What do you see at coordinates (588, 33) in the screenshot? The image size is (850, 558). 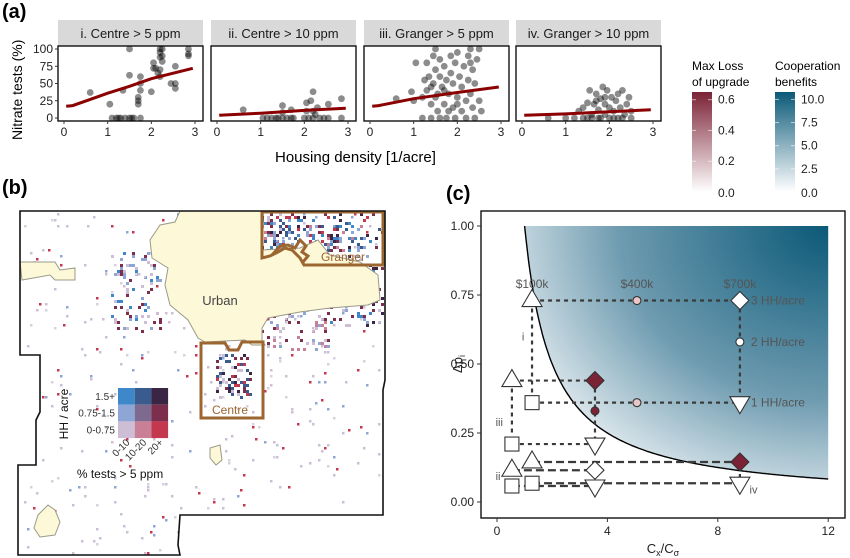 I see `facet-strip` at bounding box center [588, 33].